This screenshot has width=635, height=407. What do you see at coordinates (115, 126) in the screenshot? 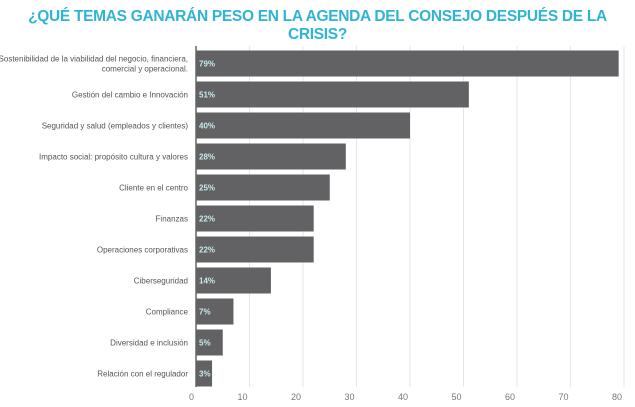
I see `category-label: Seguridad y salud (empleados y clientes)` at bounding box center [115, 126].